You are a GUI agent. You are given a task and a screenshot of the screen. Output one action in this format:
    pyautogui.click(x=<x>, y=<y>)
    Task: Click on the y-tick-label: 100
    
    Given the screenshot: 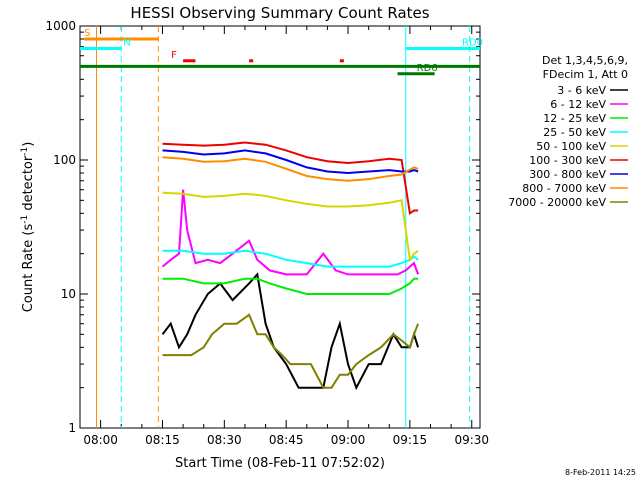 What is the action you would take?
    pyautogui.click(x=64, y=160)
    